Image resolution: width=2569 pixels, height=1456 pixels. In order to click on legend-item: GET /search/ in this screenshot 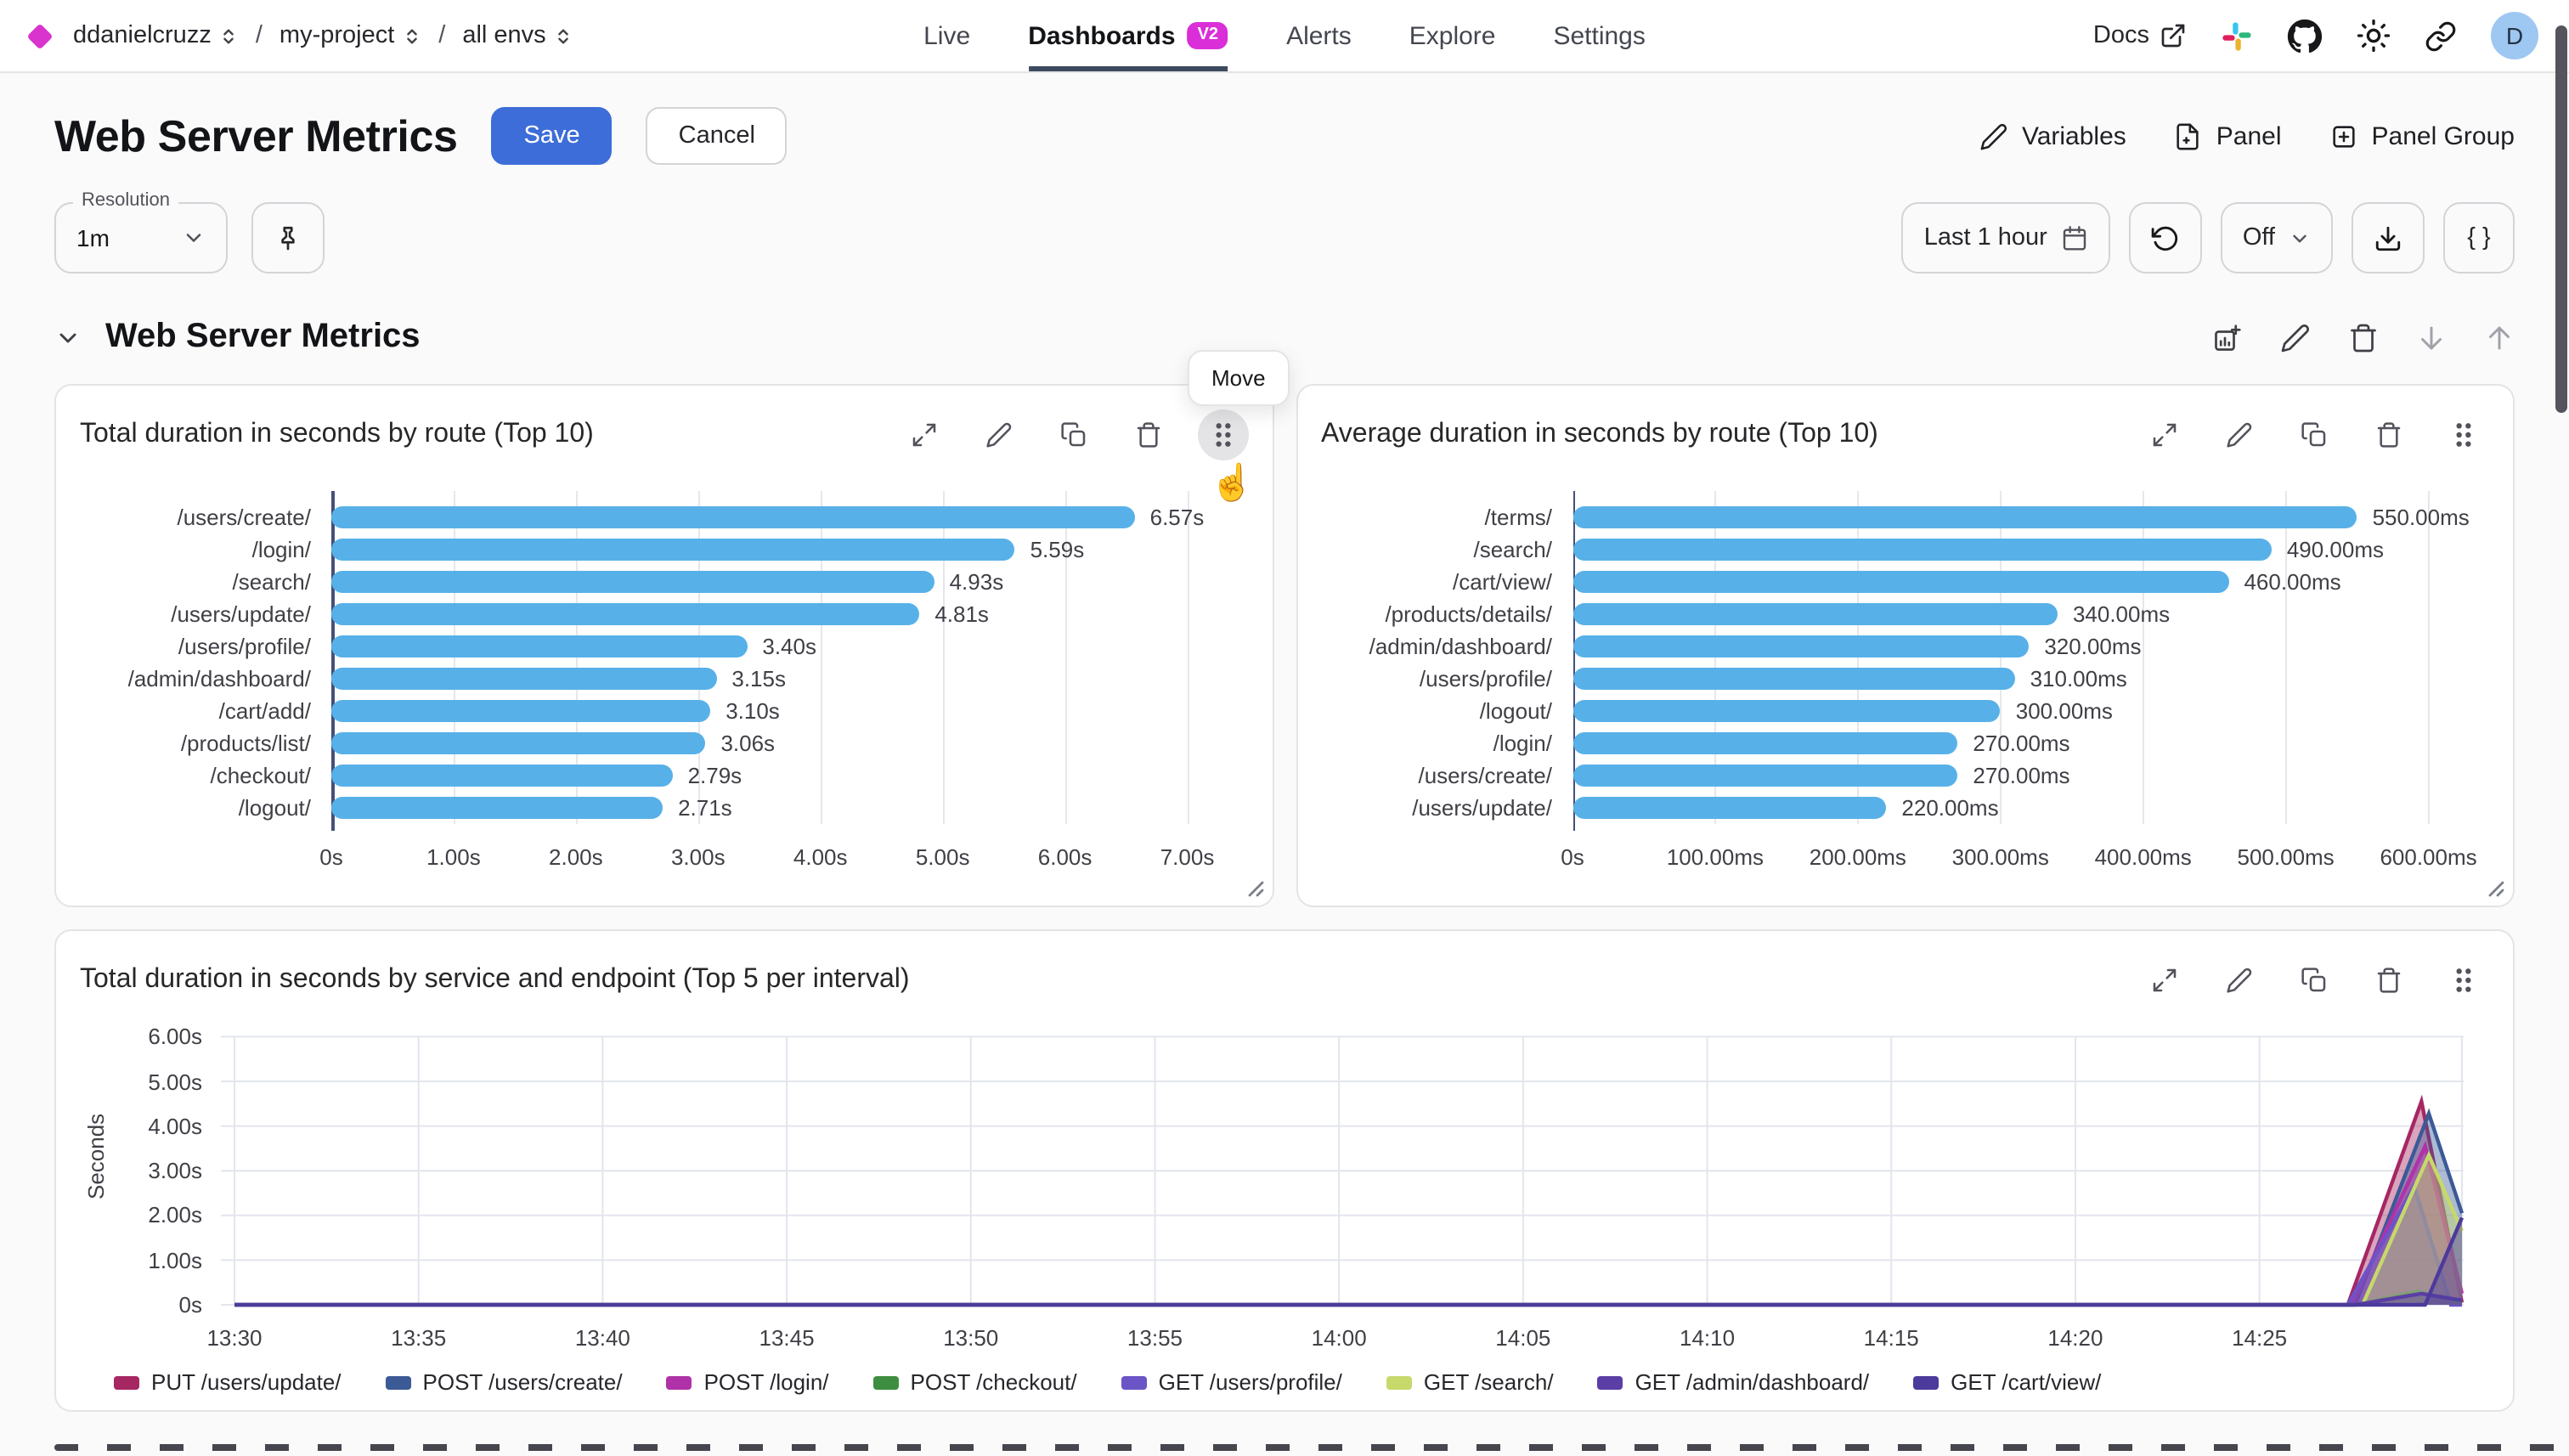, I will do `click(1470, 1382)`.